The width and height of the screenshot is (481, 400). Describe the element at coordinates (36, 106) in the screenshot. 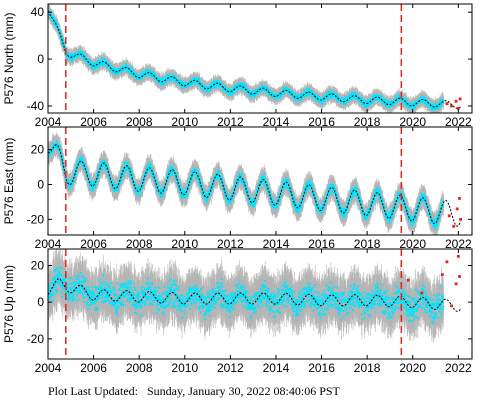

I see `y-tick-label: -40` at that location.